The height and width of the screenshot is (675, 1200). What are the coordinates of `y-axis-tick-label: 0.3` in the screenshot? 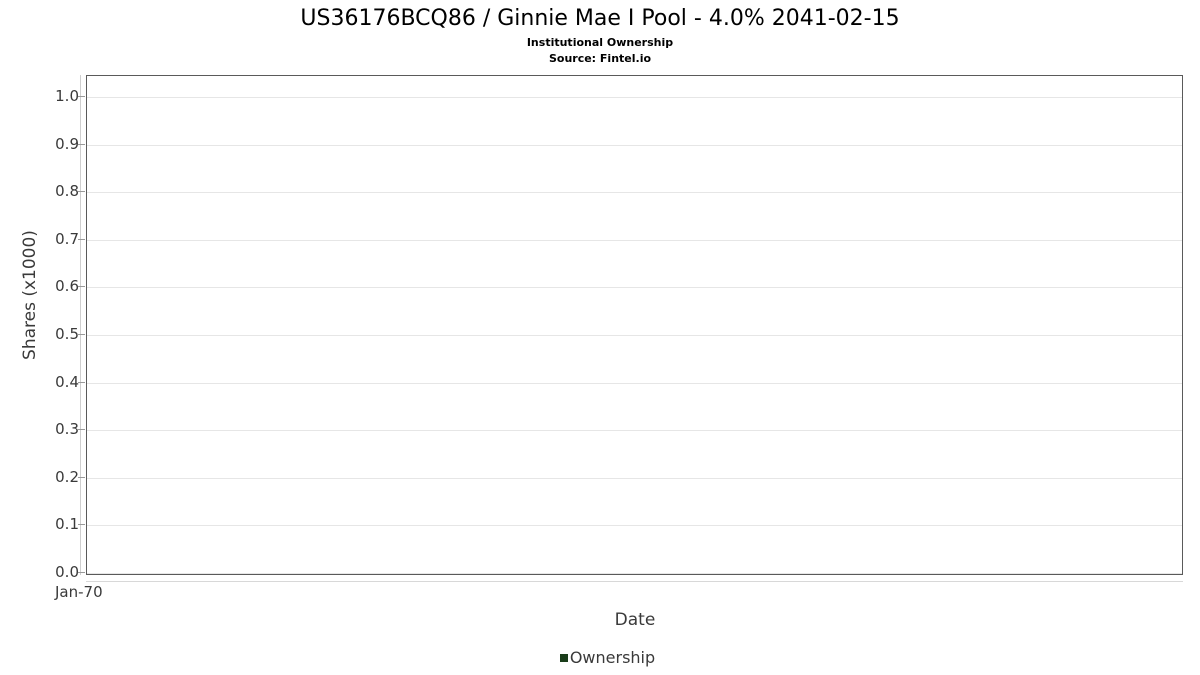 It's located at (67, 429).